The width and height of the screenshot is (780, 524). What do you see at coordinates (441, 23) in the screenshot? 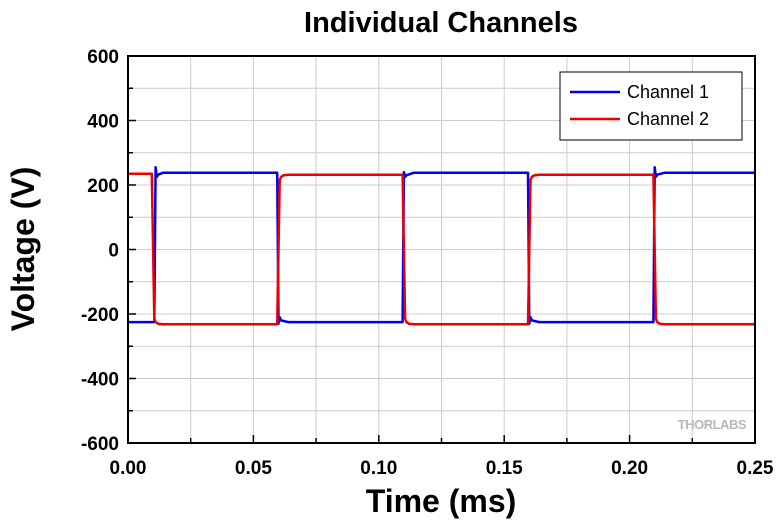
I see `chart-title: Individual Channels` at bounding box center [441, 23].